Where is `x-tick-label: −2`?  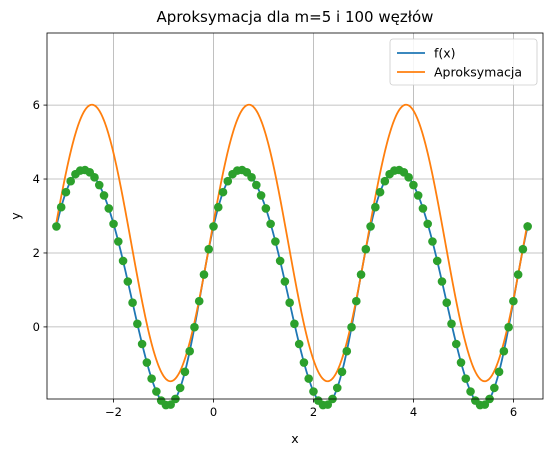
x-tick-label: −2 is located at coordinates (113, 412).